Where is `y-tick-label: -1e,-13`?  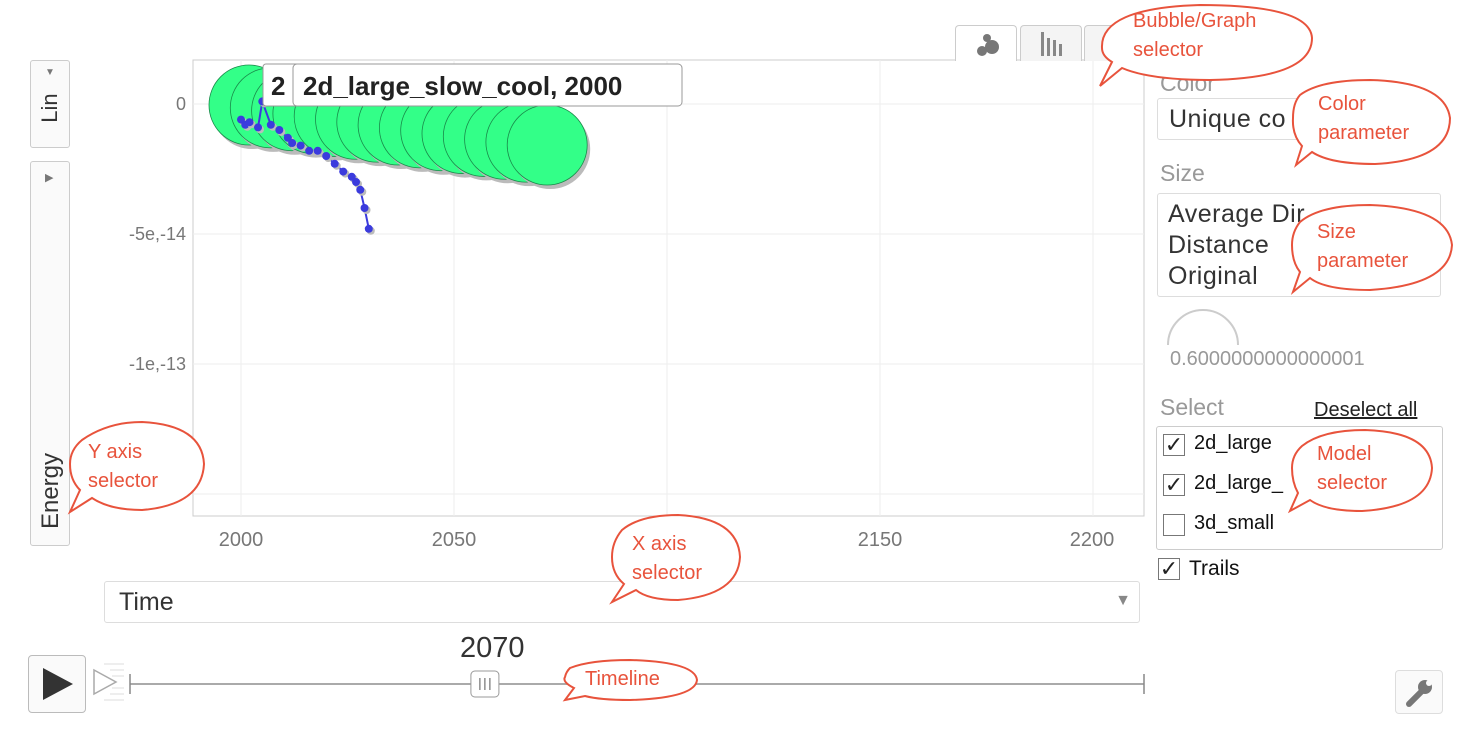
y-tick-label: -1e,-13 is located at coordinates (157, 364).